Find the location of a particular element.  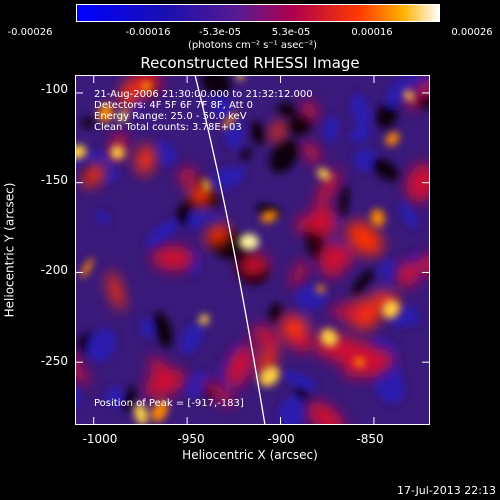

x-tick-label: -850 is located at coordinates (370, 439).